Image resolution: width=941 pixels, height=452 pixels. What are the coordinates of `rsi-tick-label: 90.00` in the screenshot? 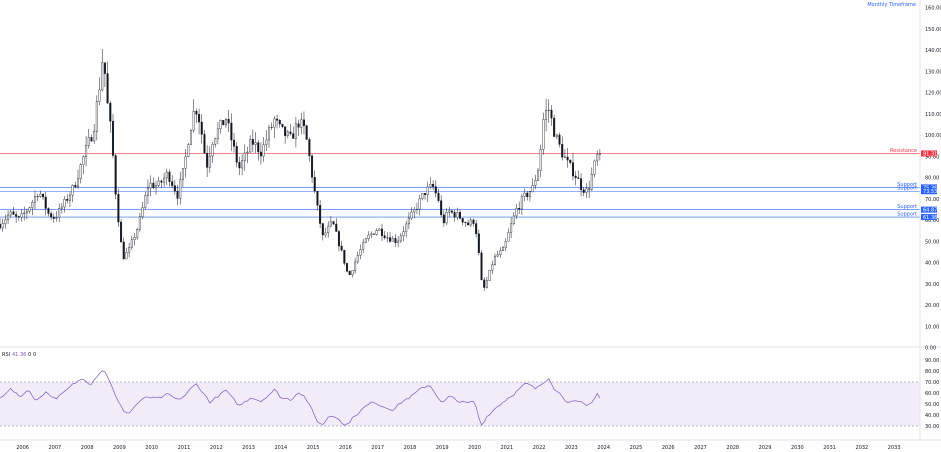 It's located at (932, 361).